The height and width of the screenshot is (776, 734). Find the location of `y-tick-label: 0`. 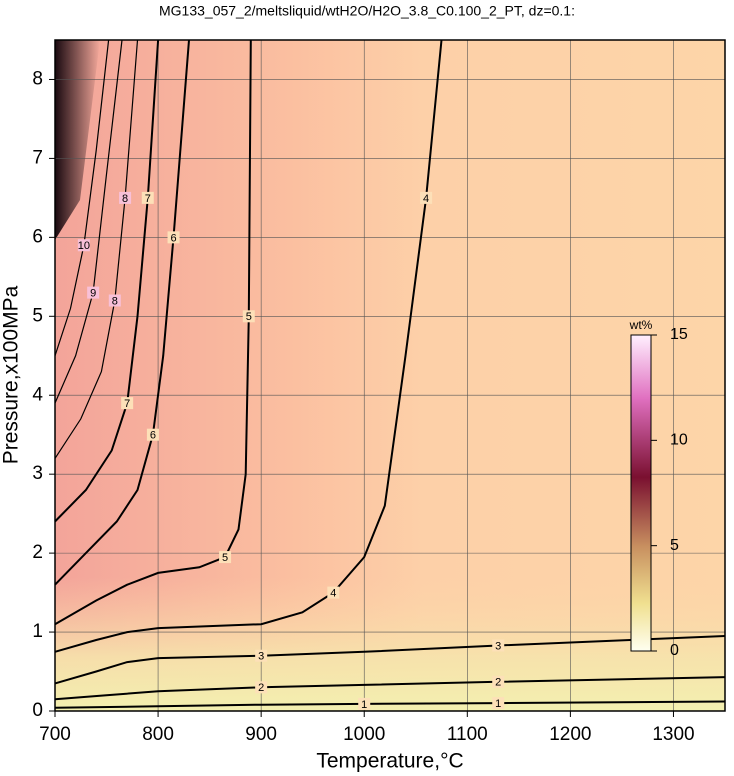

y-tick-label: 0 is located at coordinates (37, 710).